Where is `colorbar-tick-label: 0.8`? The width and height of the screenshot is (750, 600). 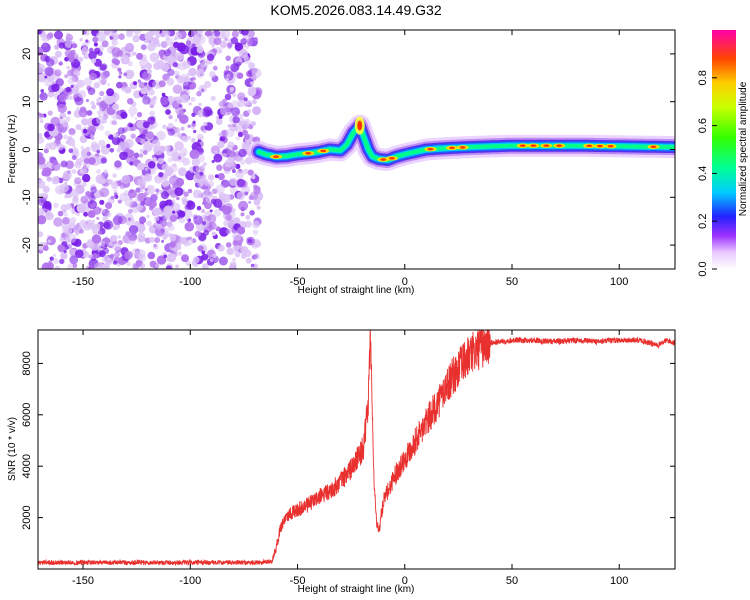 colorbar-tick-label: 0.8 is located at coordinates (703, 77).